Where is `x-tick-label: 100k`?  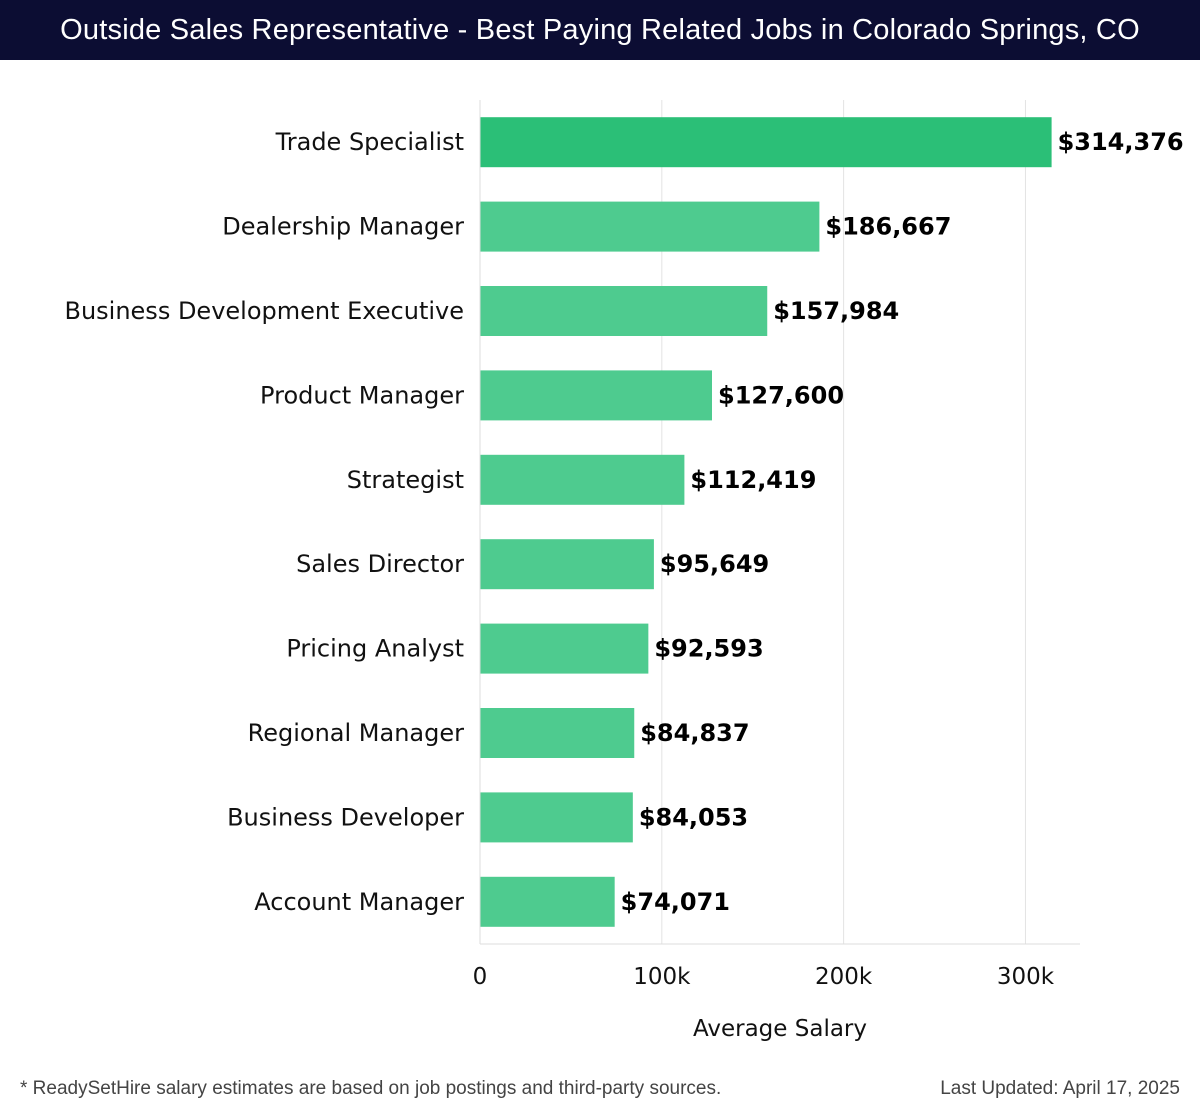
x-tick-label: 100k is located at coordinates (662, 977).